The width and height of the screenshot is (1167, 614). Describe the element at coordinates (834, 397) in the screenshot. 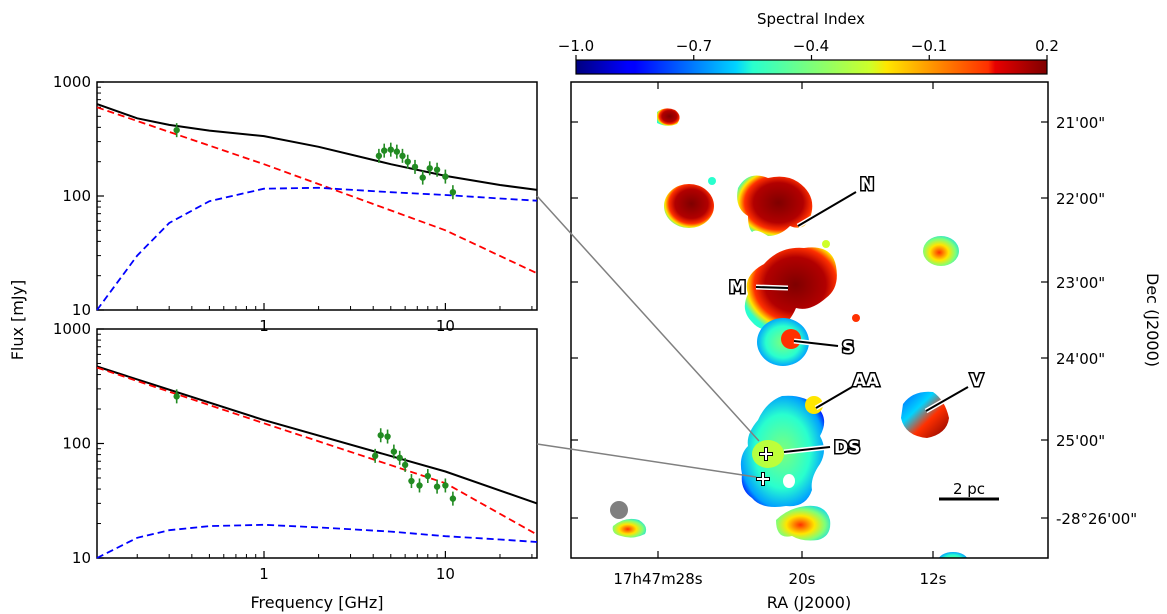

I see `pointer-AA-core` at that location.